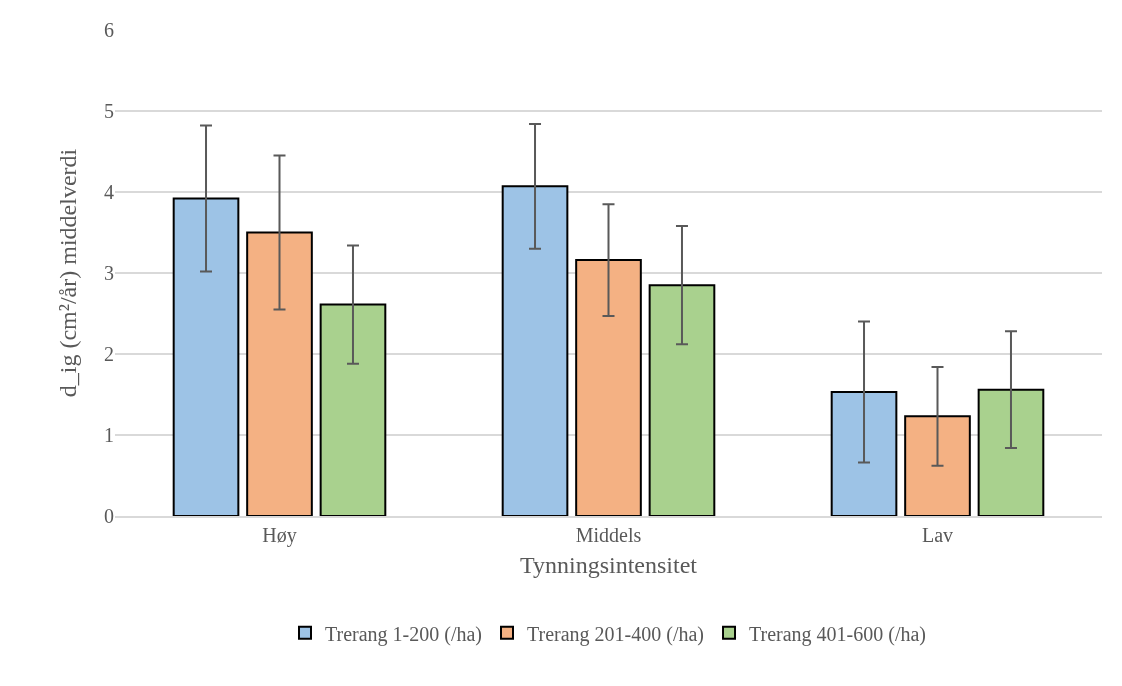 The image size is (1122, 686). What do you see at coordinates (279, 535) in the screenshot?
I see `x-tick-label: Høy` at bounding box center [279, 535].